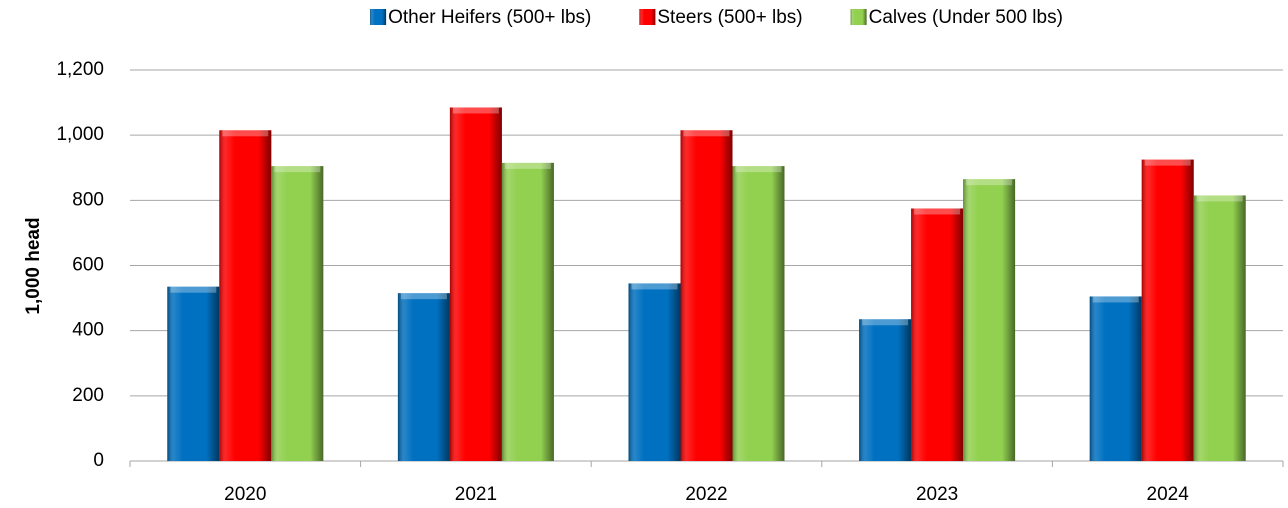  What do you see at coordinates (966, 17) in the screenshot?
I see `legend-label: Calves (Under 500 lbs)` at bounding box center [966, 17].